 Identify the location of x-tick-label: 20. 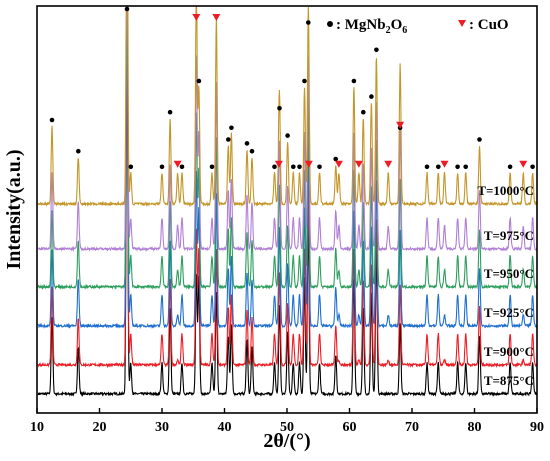
(100, 427).